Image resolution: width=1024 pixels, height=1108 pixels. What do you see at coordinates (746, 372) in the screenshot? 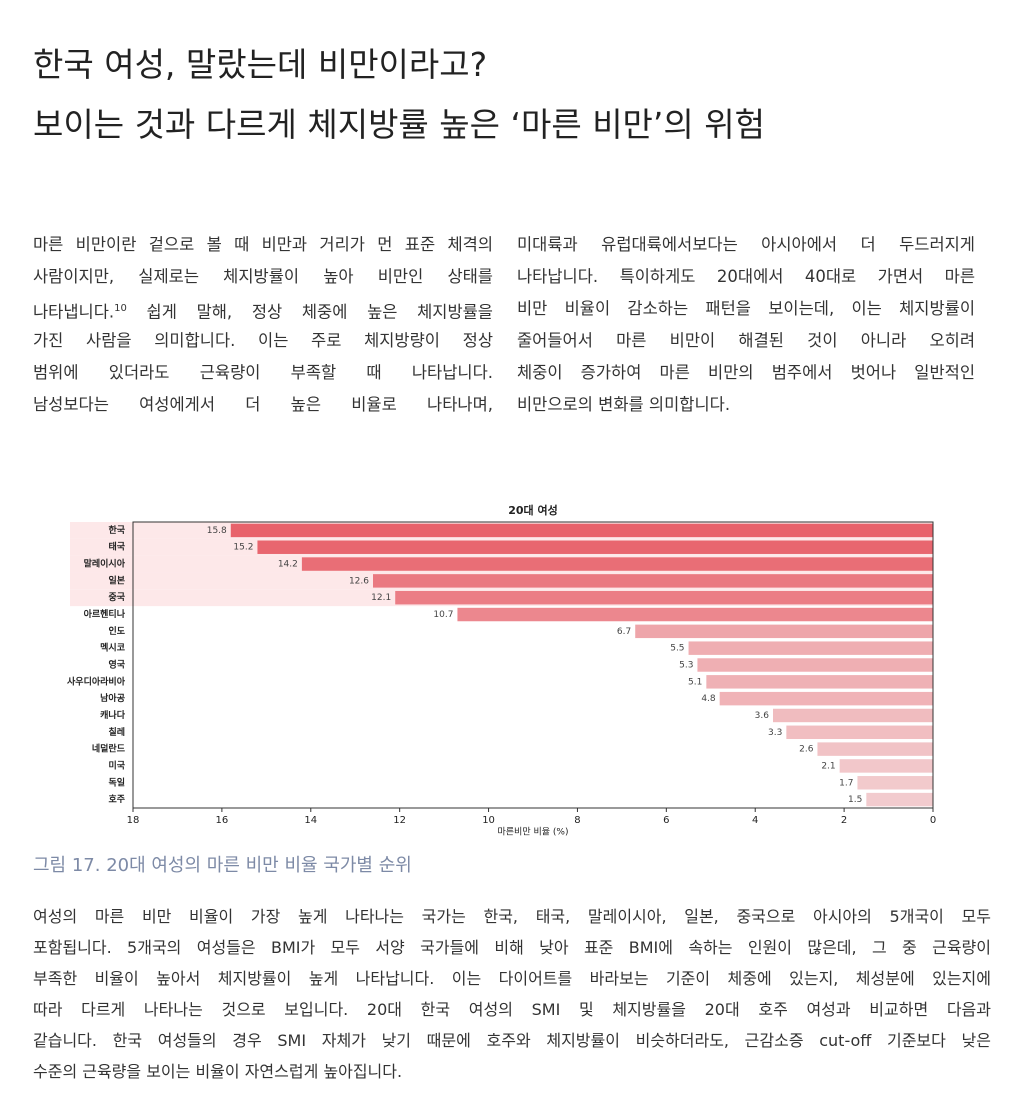
I see `intro-line: 체중이 증가하여 마른 비만의 범주에서 벗어나 일반적인` at bounding box center [746, 372].